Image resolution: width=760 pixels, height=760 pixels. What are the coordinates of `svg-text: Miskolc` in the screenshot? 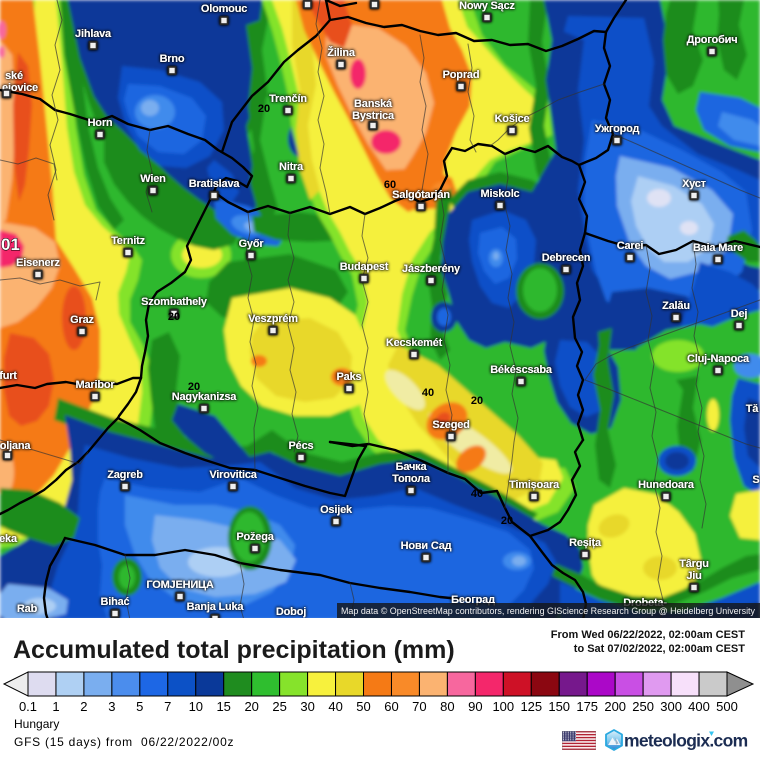 It's located at (500, 194).